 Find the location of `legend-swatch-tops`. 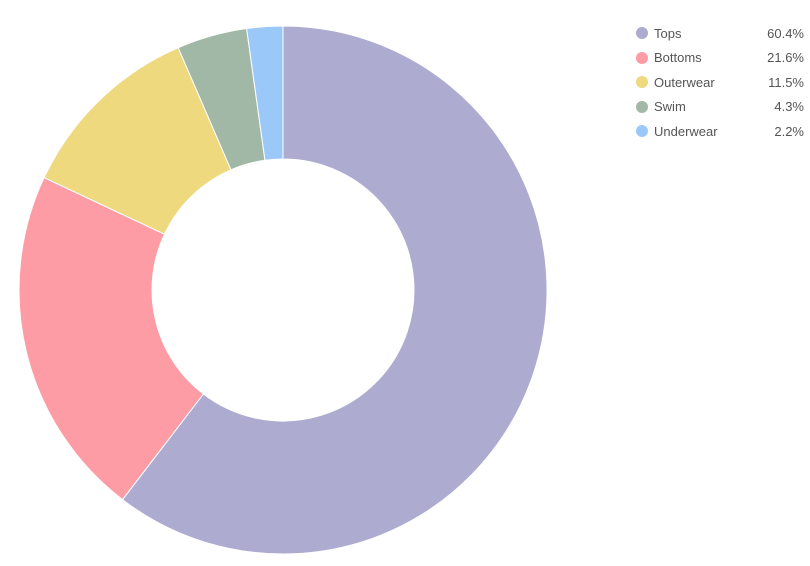

legend-swatch-tops is located at coordinates (642, 33).